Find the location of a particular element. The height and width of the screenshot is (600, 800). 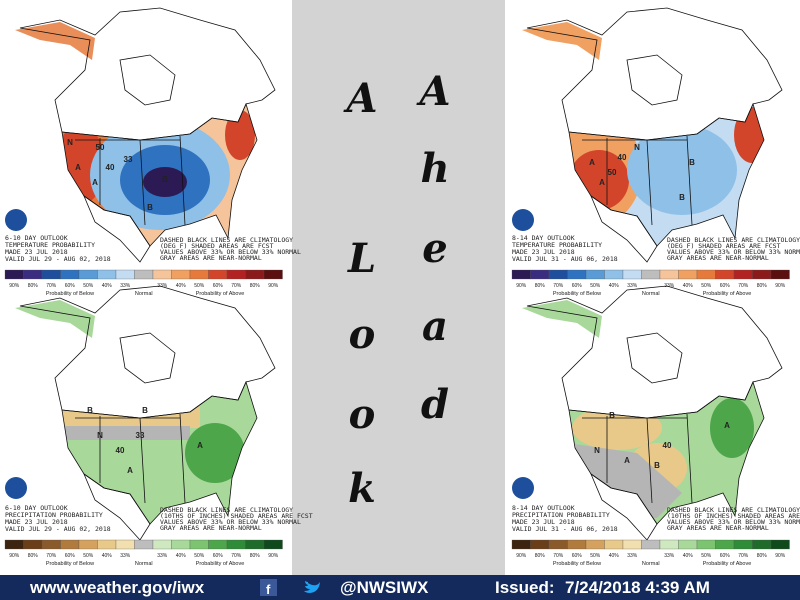

outlook-note: (10THS OF INCHES) SHADED AREAS ARE FCST is located at coordinates (733, 516).